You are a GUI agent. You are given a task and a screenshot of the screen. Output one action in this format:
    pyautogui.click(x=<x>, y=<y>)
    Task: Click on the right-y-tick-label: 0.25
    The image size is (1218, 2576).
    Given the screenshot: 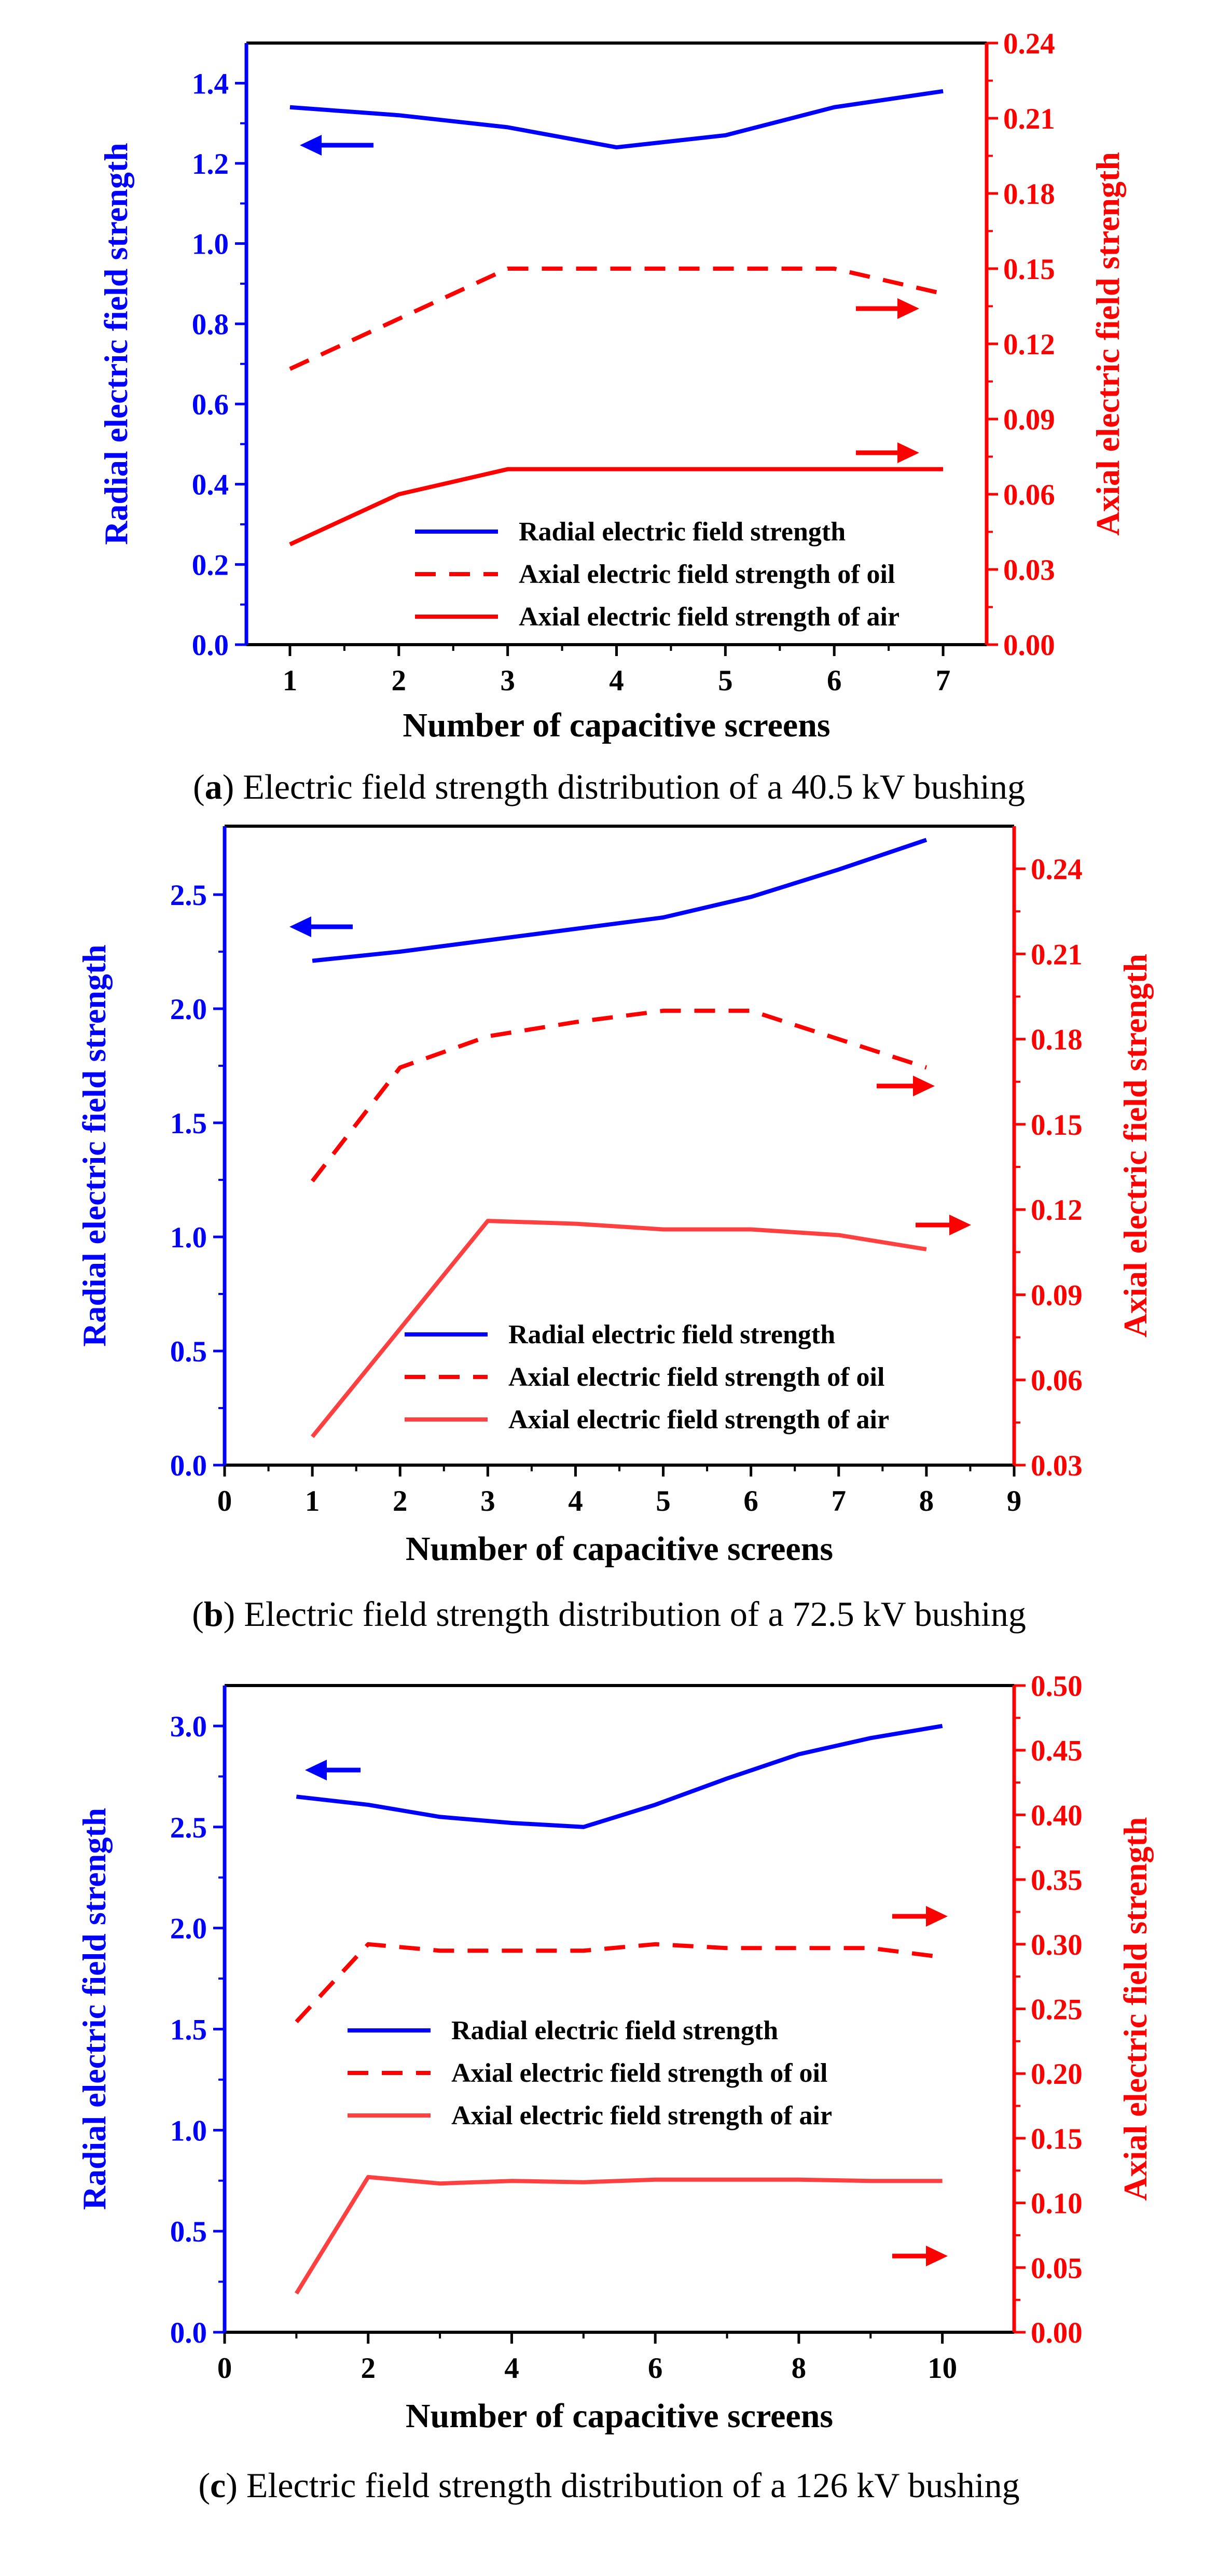 What is the action you would take?
    pyautogui.click(x=1057, y=2010)
    